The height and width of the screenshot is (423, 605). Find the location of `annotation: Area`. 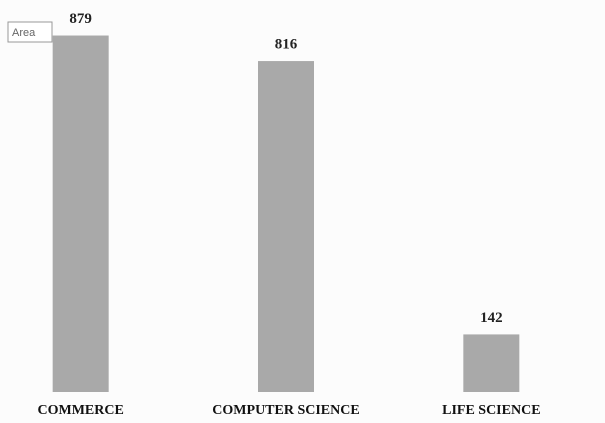

annotation: Area is located at coordinates (24, 33).